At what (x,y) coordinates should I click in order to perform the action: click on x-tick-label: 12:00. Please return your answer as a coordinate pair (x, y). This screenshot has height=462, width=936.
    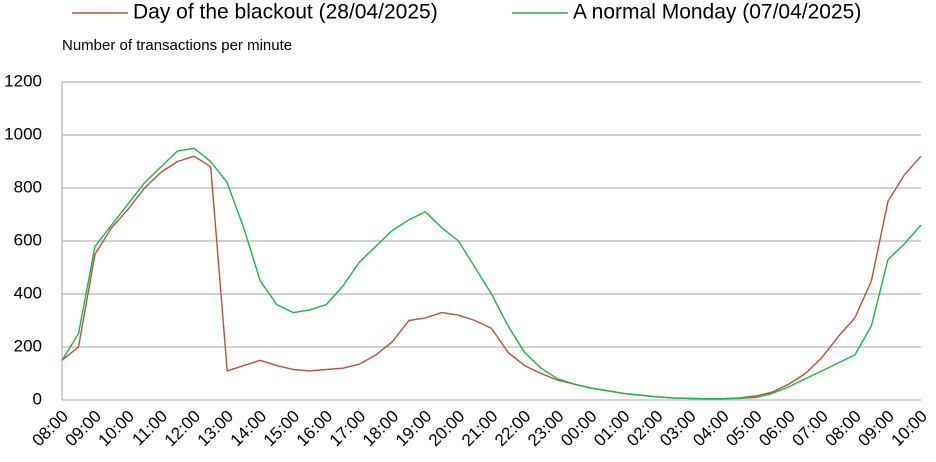
    Looking at the image, I should click on (183, 429).